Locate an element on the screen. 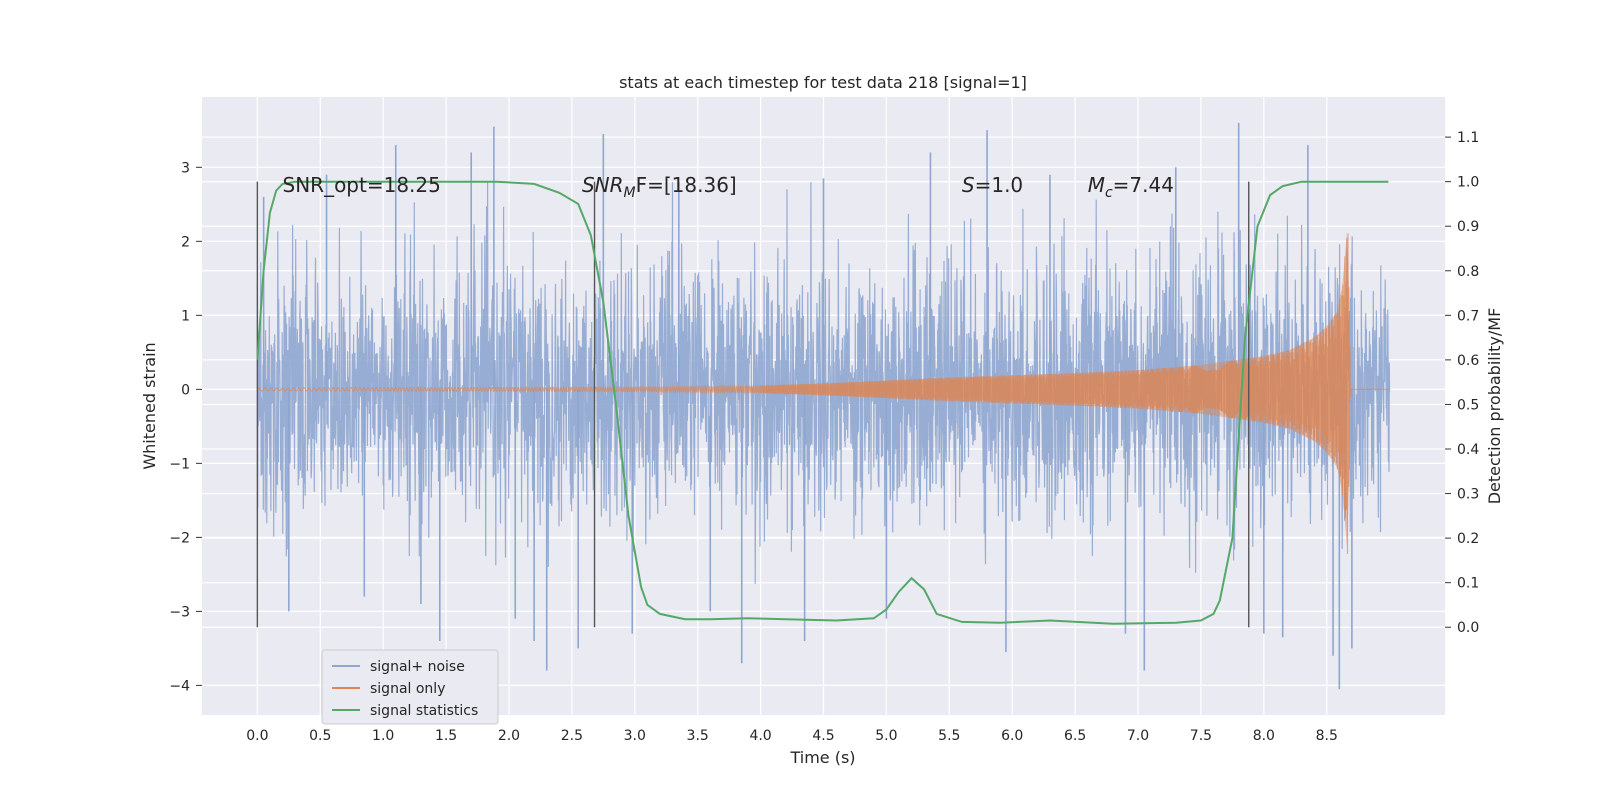 Image resolution: width=1600 pixels, height=800 pixels. y2-tick-label: 0.3 is located at coordinates (1468, 495).